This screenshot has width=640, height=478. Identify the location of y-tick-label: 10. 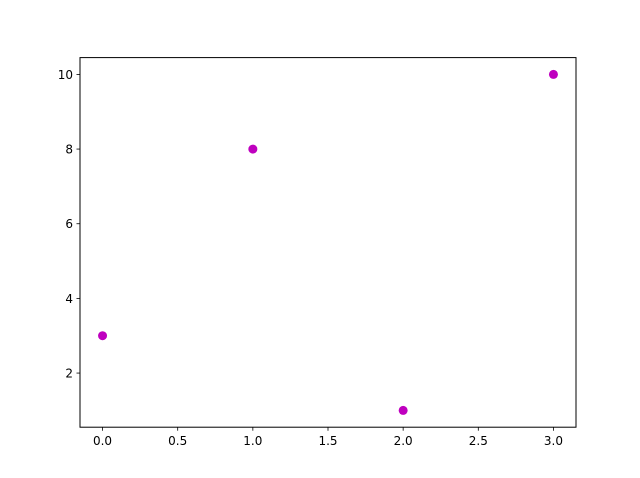
(65, 75).